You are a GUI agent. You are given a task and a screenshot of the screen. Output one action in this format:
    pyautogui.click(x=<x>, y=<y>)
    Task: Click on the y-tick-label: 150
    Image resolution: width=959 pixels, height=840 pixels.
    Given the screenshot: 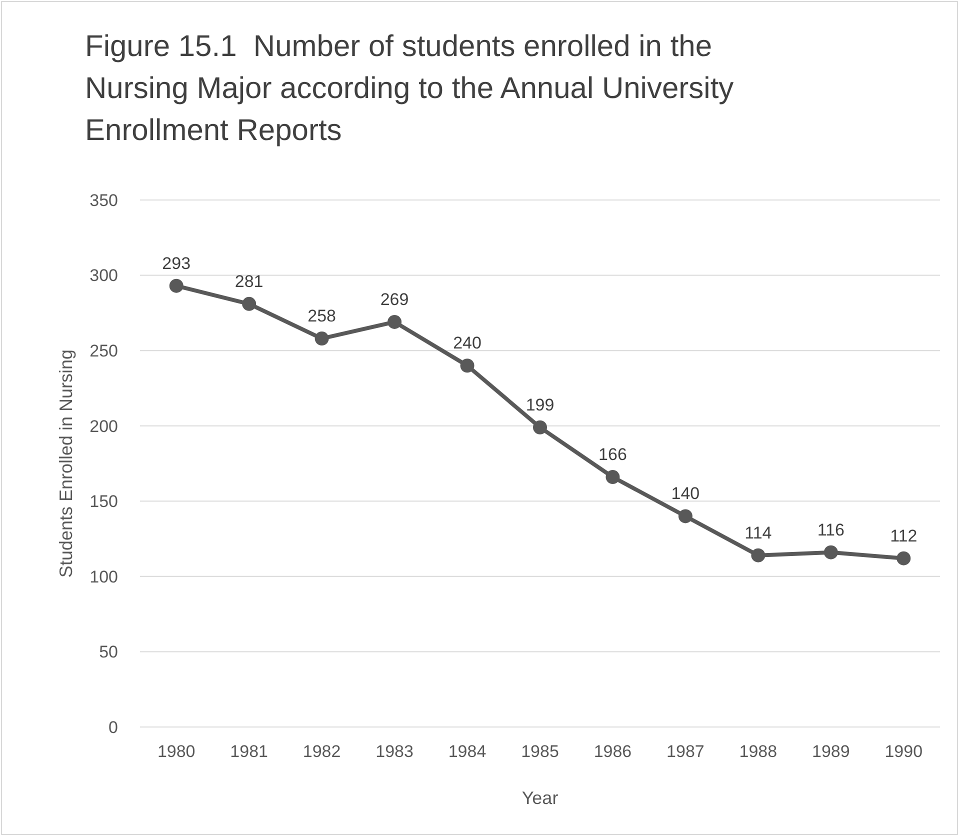 What is the action you would take?
    pyautogui.click(x=104, y=502)
    